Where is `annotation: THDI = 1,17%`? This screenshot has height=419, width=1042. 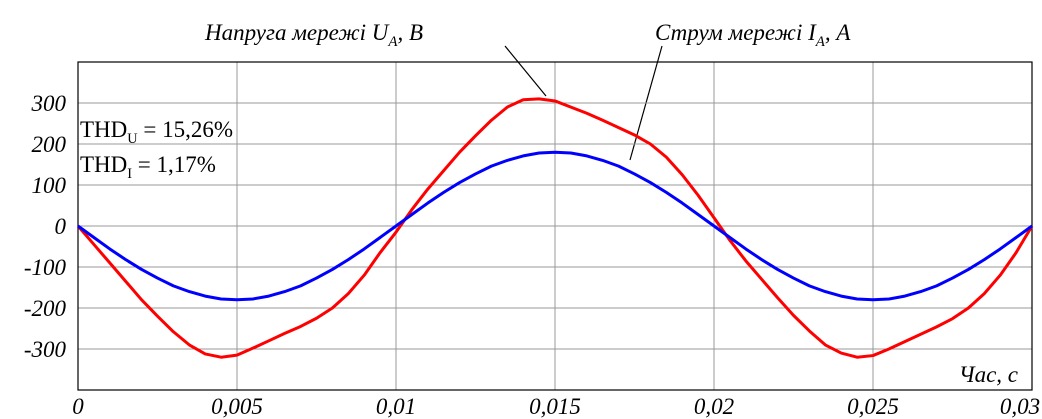
annotation: THDI = 1,17% is located at coordinates (148, 167).